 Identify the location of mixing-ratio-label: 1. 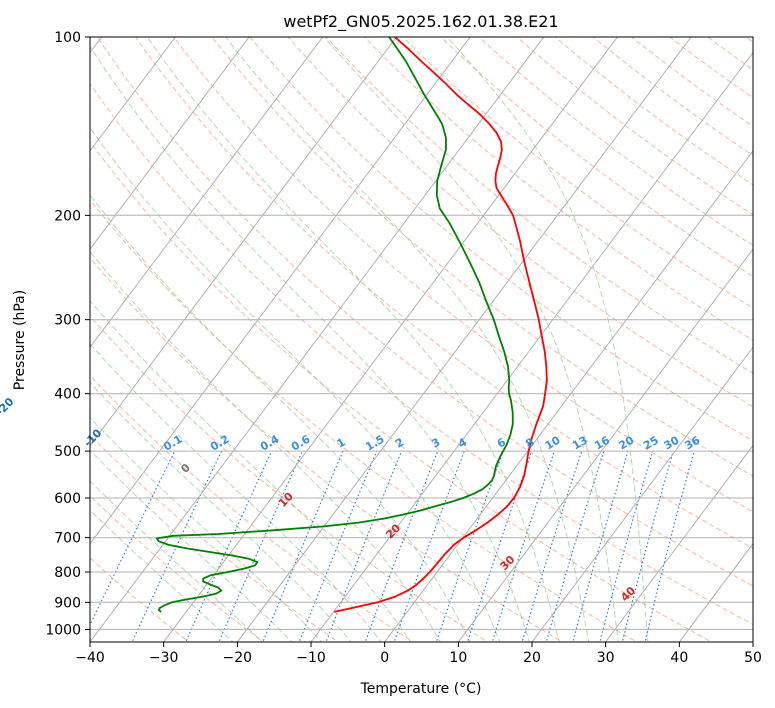
(341, 443).